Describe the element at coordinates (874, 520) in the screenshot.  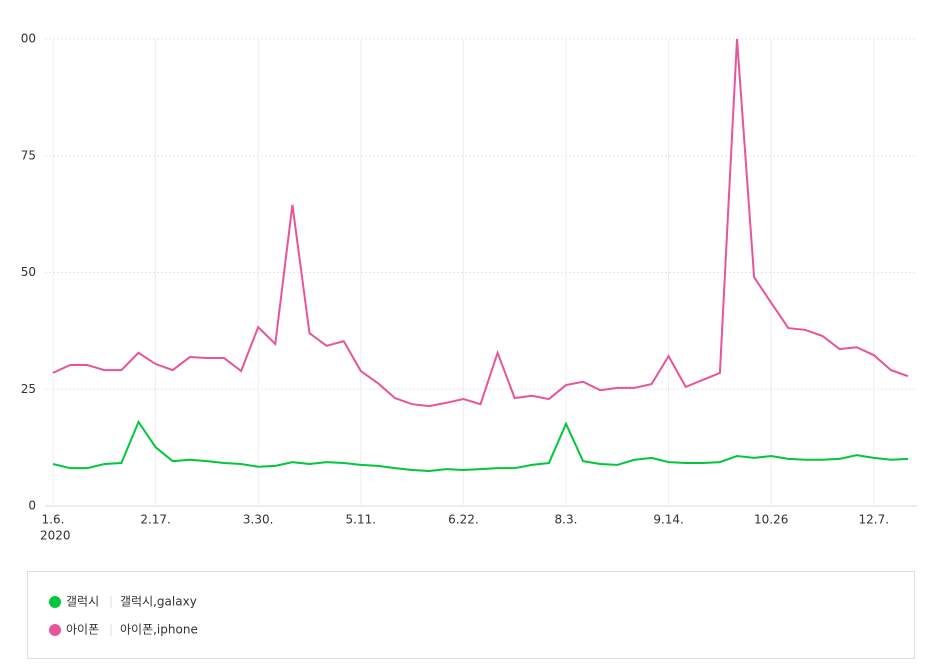
I see `x-tick-label: 12.7.` at that location.